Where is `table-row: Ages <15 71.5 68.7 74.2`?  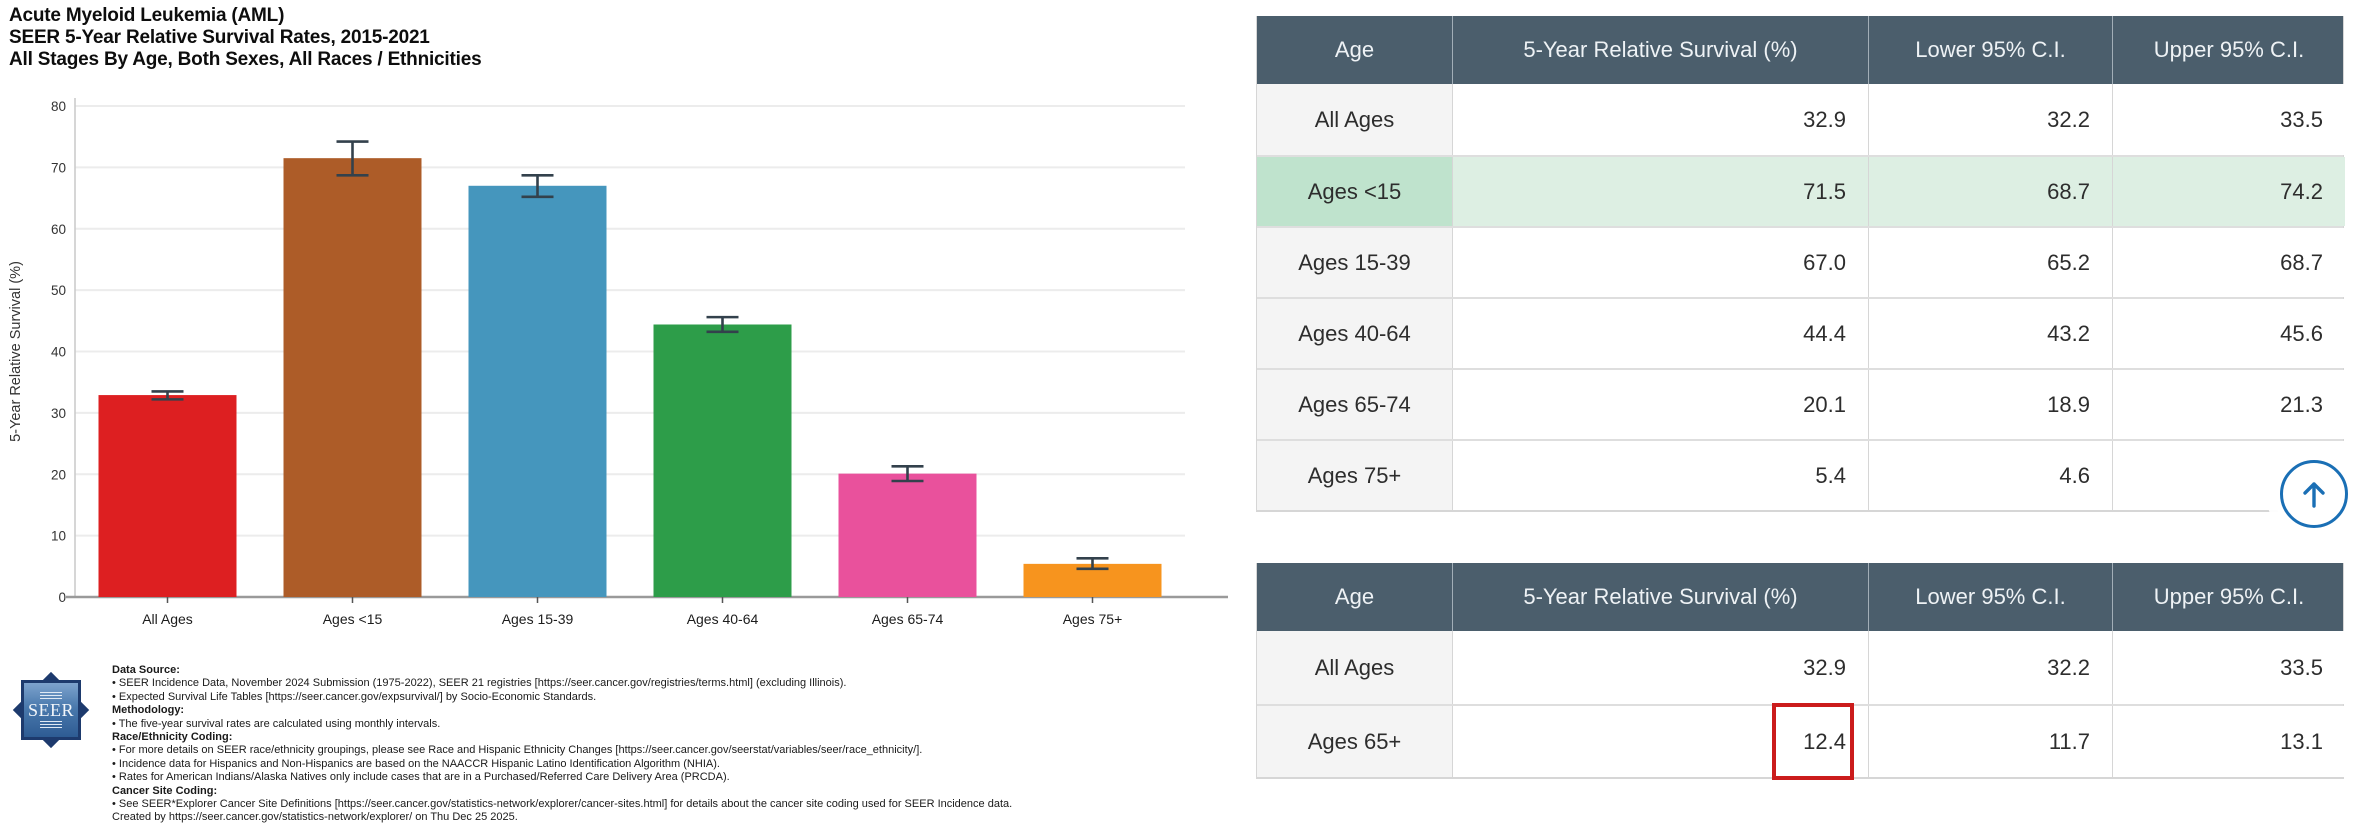
table-row: Ages <15 71.5 68.7 74.2 is located at coordinates (1801, 190).